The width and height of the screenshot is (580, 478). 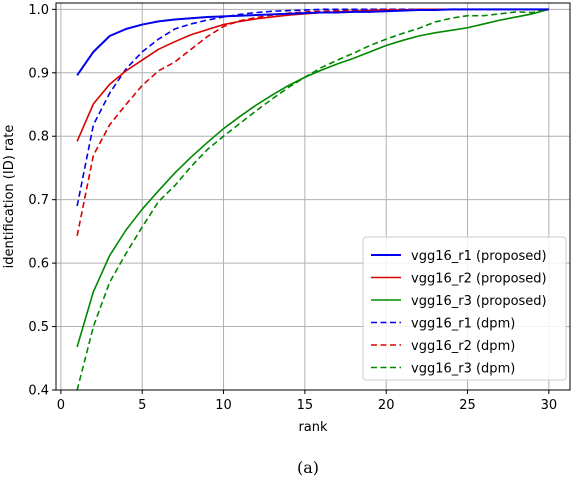 What do you see at coordinates (467, 405) in the screenshot?
I see `x-tick-label: 25` at bounding box center [467, 405].